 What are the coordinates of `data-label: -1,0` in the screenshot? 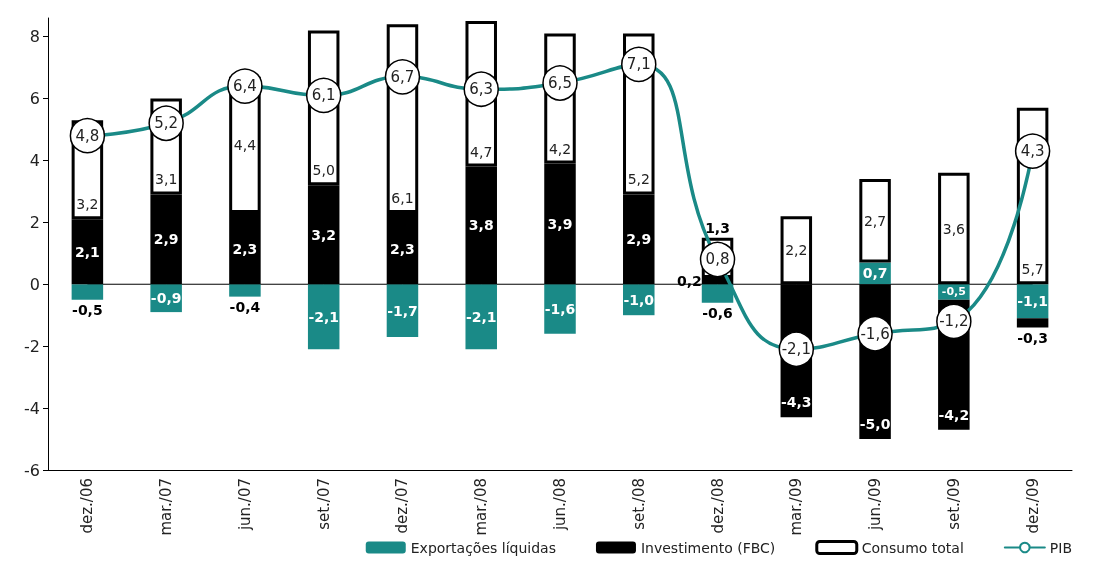 It's located at (639, 299).